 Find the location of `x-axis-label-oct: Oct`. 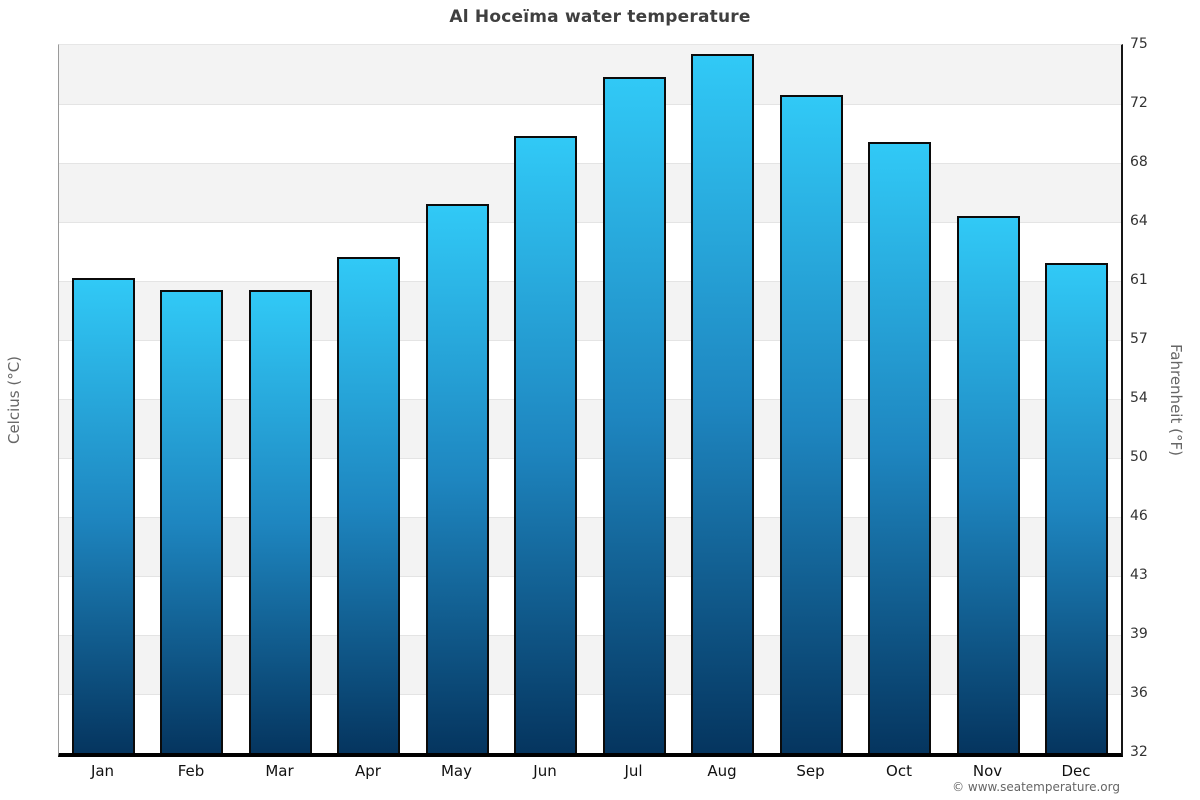

x-axis-label-oct: Oct is located at coordinates (899, 771).